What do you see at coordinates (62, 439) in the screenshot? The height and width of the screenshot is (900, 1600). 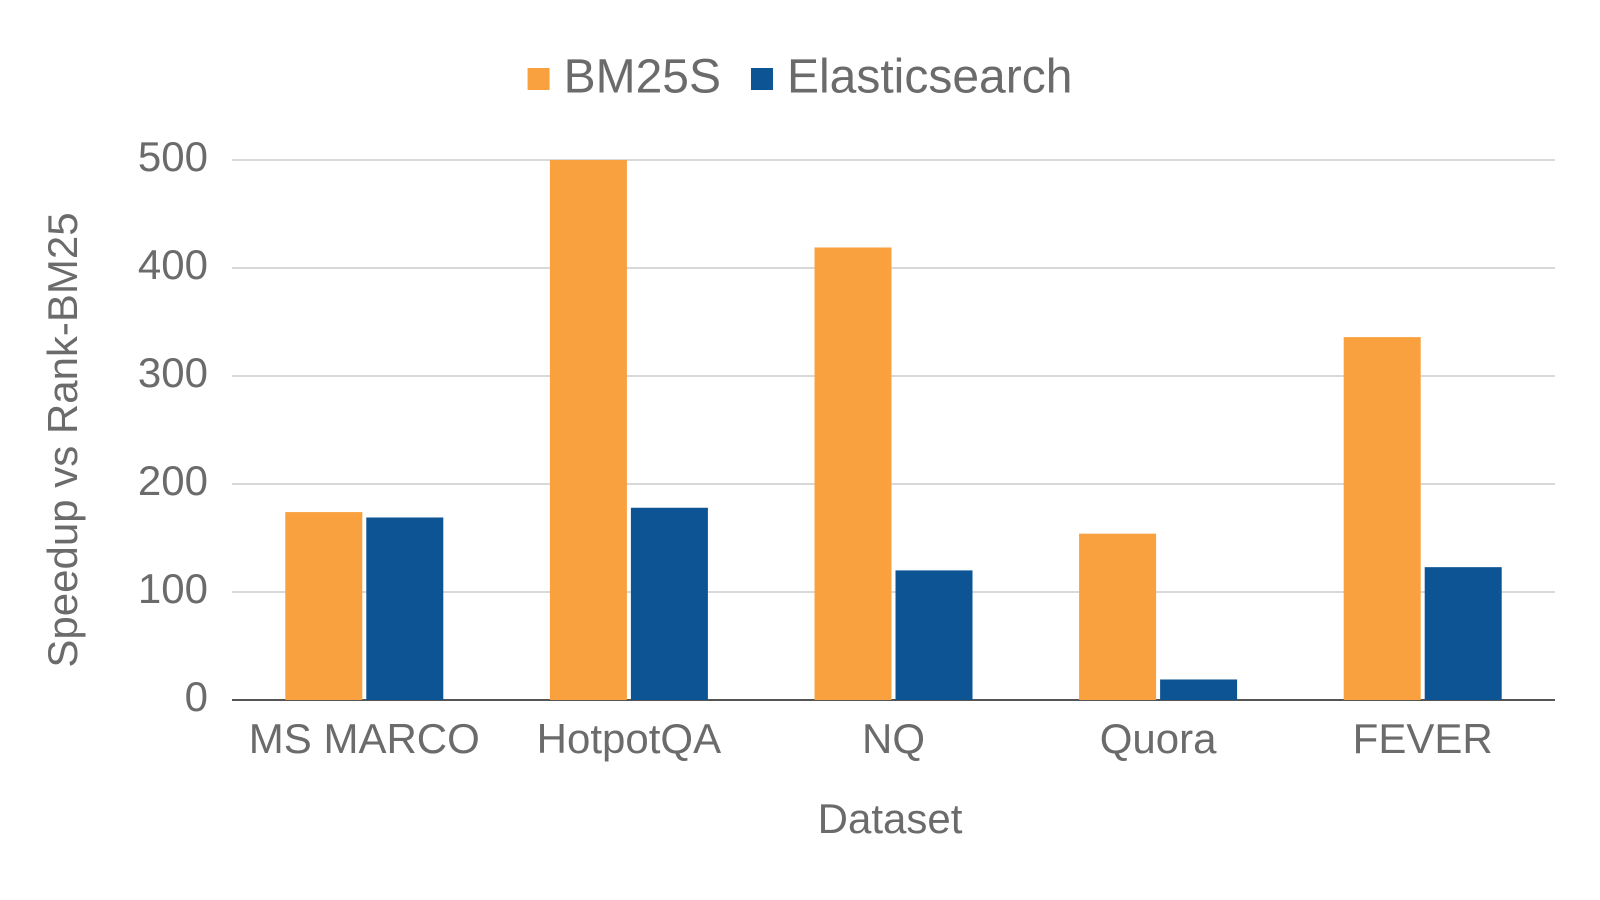 I see `y-axis-title: Speedup vs Rank-BM25` at bounding box center [62, 439].